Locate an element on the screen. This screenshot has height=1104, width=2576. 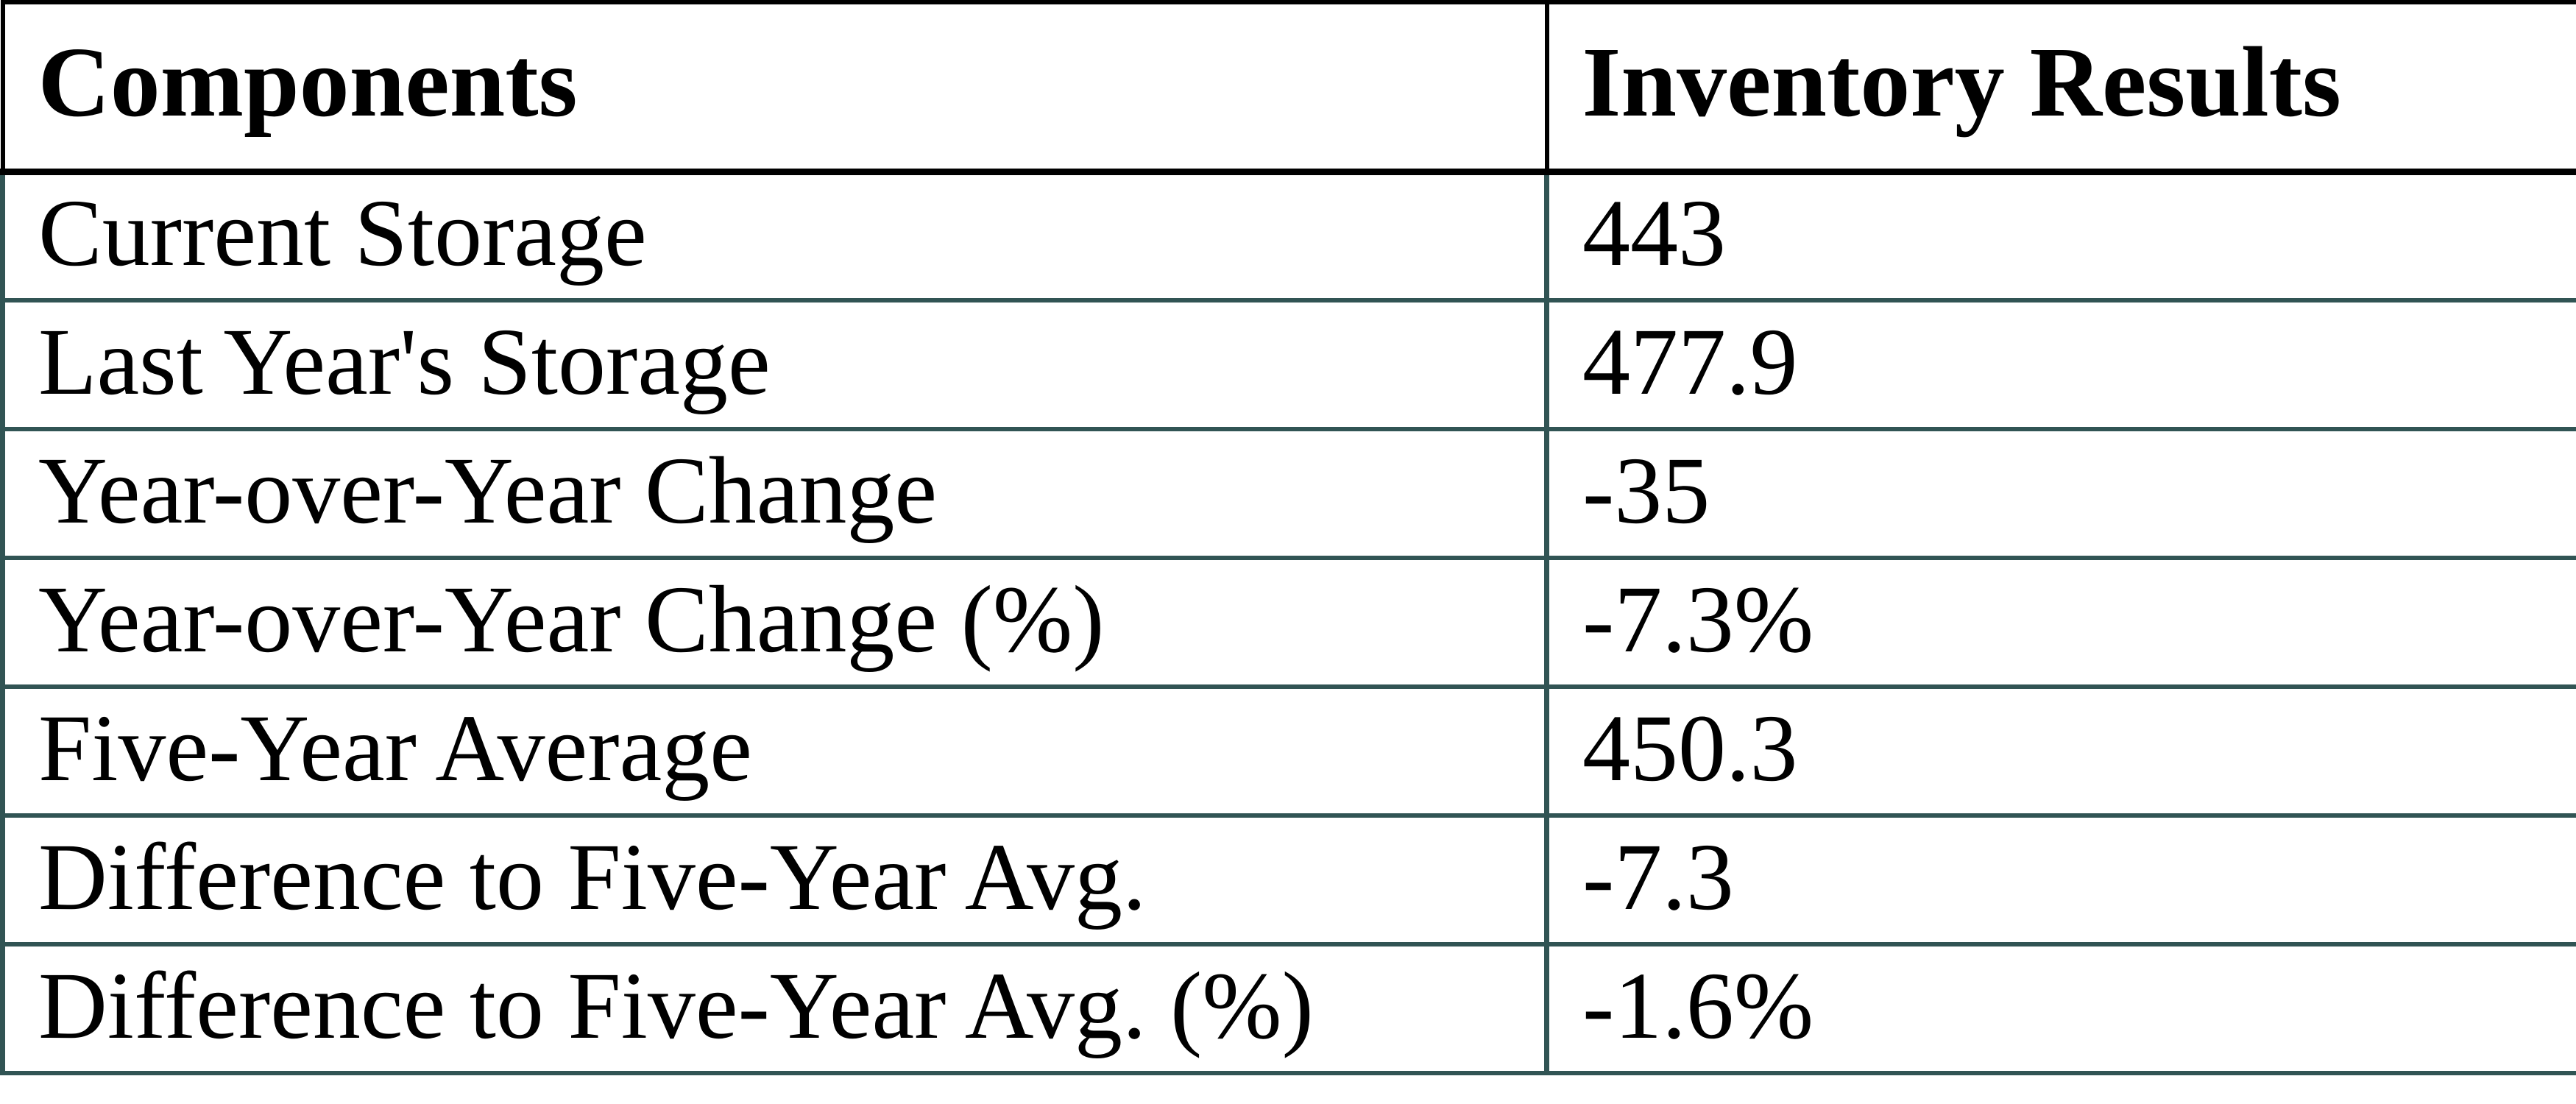
table-row: Year-over-Year Change (%) -7.3% is located at coordinates (1288, 623).